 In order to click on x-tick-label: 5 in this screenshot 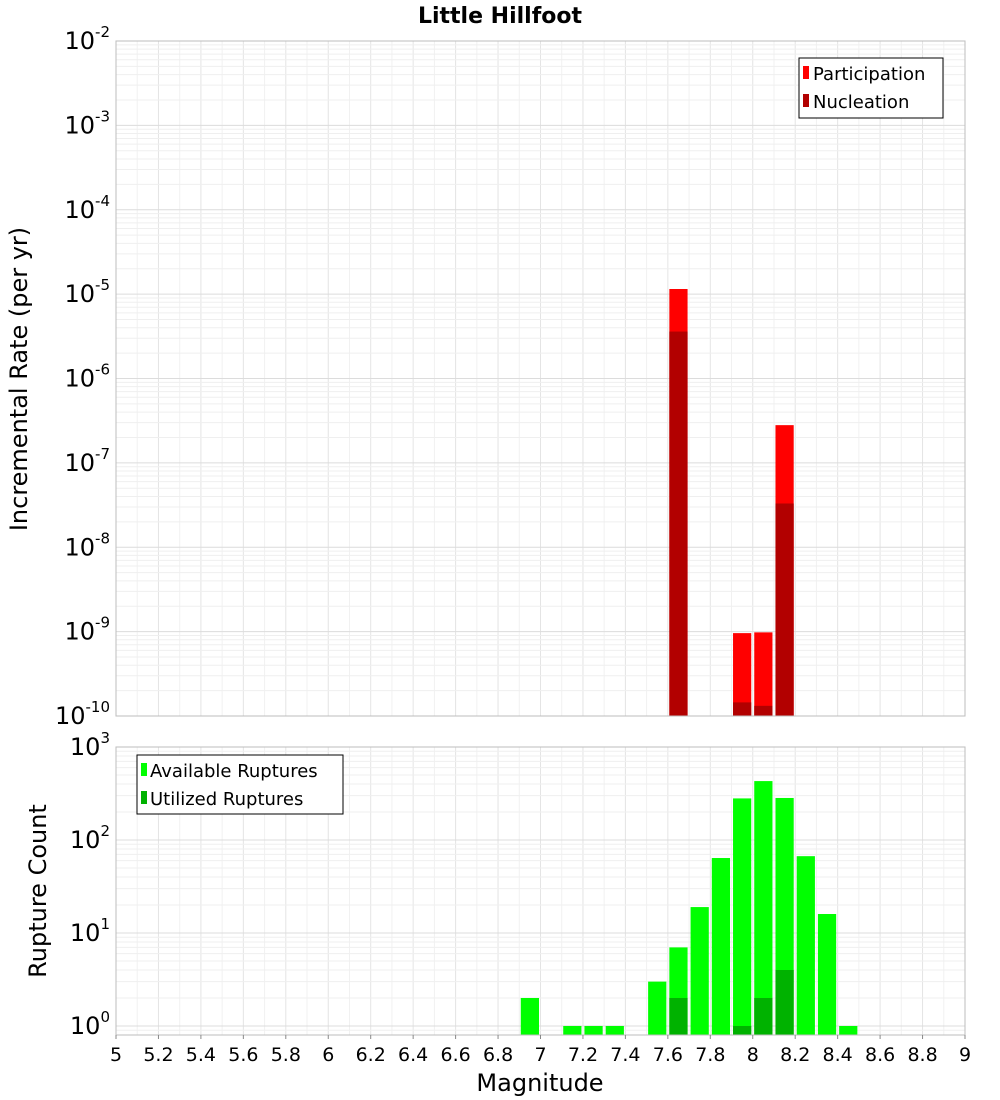, I will do `click(116, 1055)`.